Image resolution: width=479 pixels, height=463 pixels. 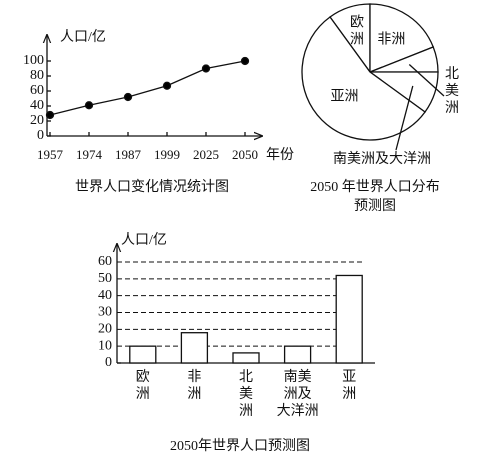 I want to click on x-tick-label: 1957, so click(x=50, y=154).